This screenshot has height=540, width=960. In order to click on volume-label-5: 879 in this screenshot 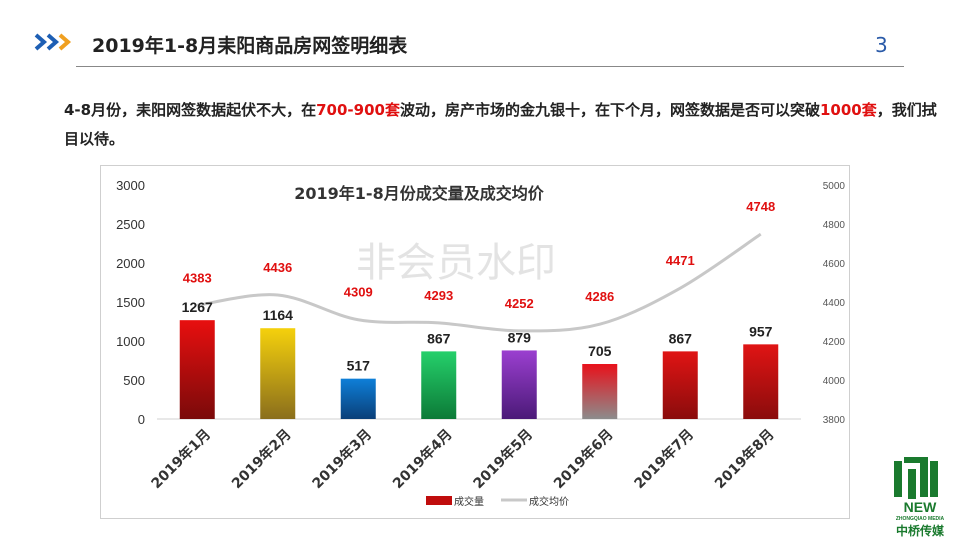, I will do `click(520, 337)`.